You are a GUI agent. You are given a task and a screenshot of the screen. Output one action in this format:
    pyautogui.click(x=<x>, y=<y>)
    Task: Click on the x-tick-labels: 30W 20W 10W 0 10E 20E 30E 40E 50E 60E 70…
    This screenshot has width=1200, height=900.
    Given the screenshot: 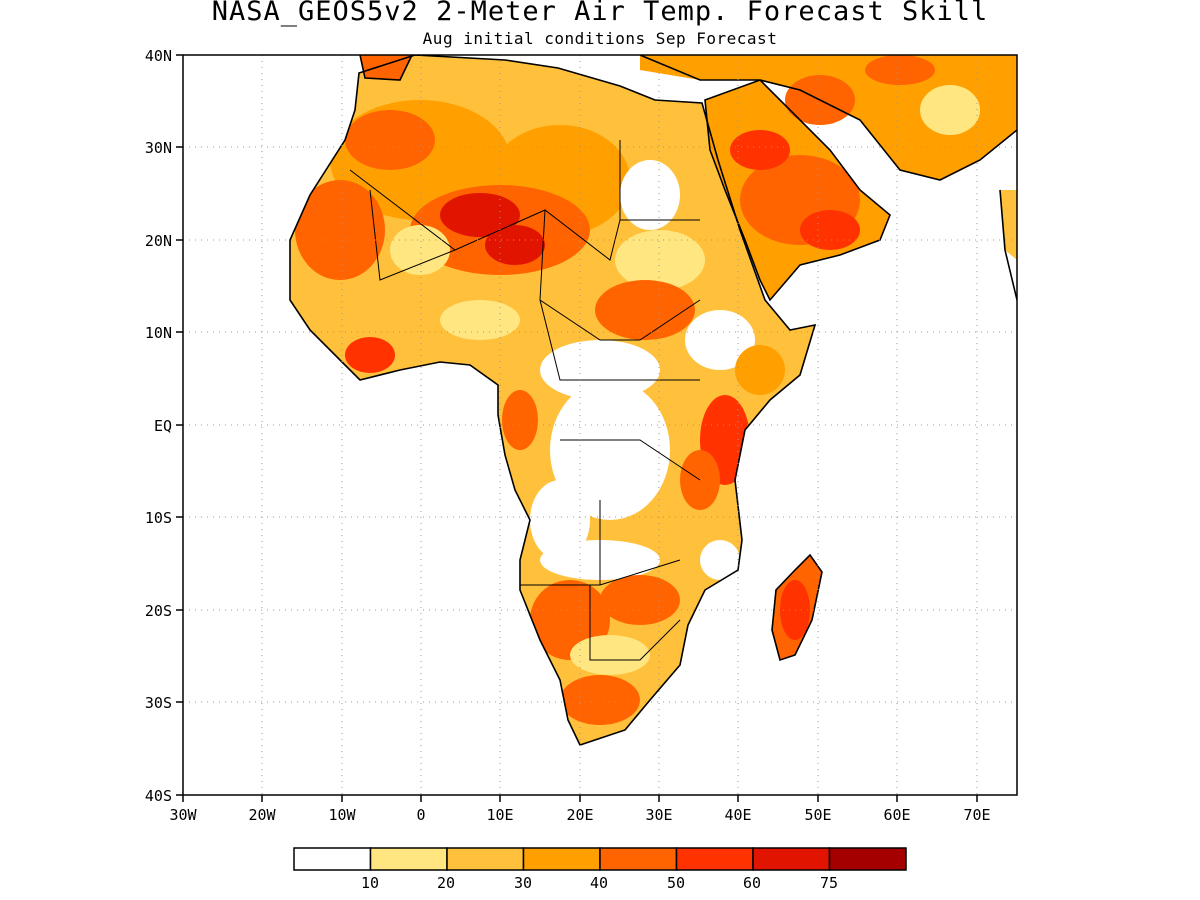 What is the action you would take?
    pyautogui.click(x=579, y=815)
    